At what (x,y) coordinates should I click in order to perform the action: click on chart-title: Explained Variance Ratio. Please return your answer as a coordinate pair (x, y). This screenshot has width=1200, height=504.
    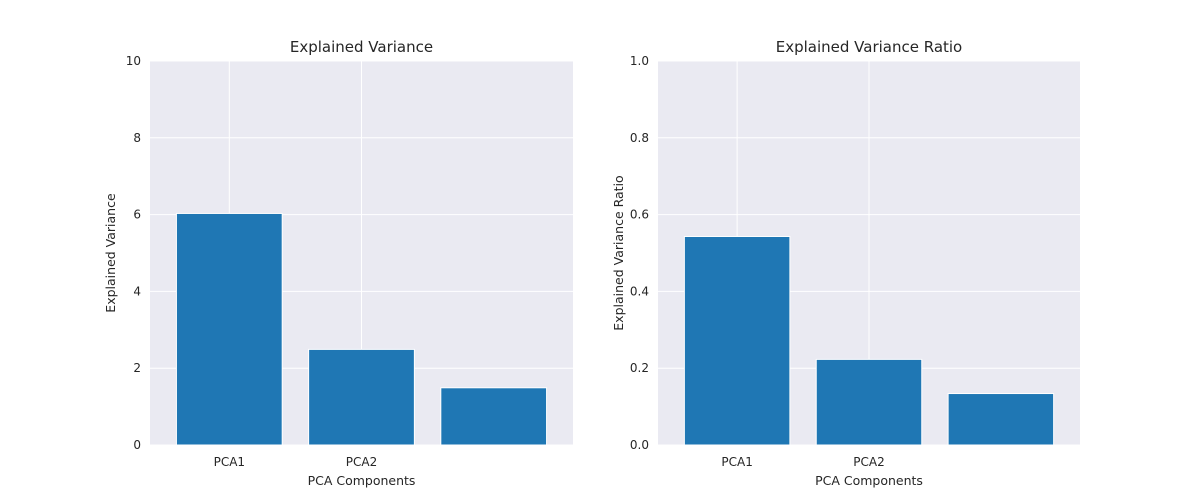
    Looking at the image, I should click on (869, 47).